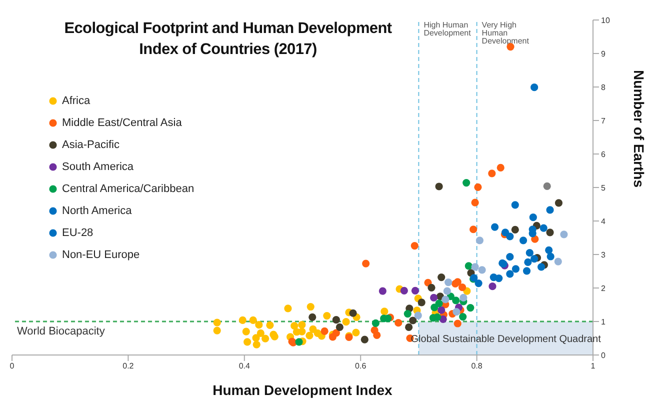  Describe the element at coordinates (603, 121) in the screenshot. I see `y-tick-label: 7` at that location.